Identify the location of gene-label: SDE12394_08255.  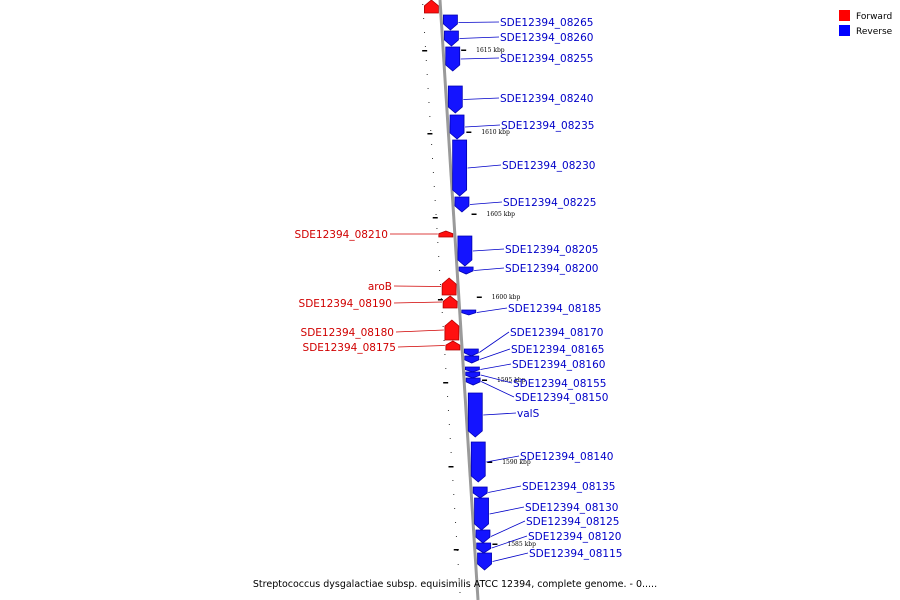
(546, 59).